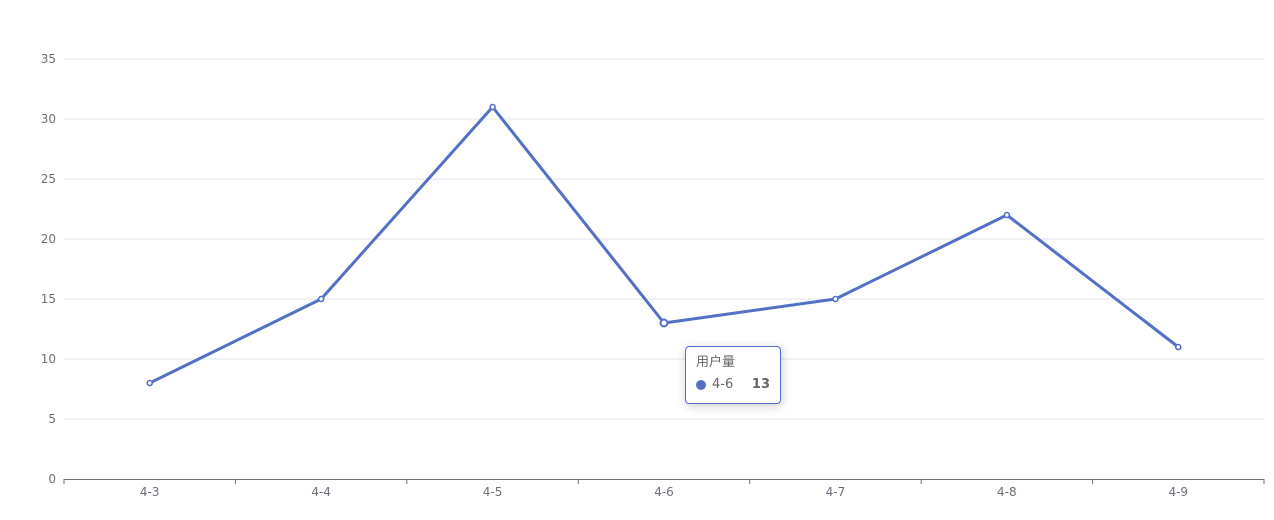 This screenshot has height=520, width=1274. I want to click on x-tick-label: 4-4, so click(321, 492).